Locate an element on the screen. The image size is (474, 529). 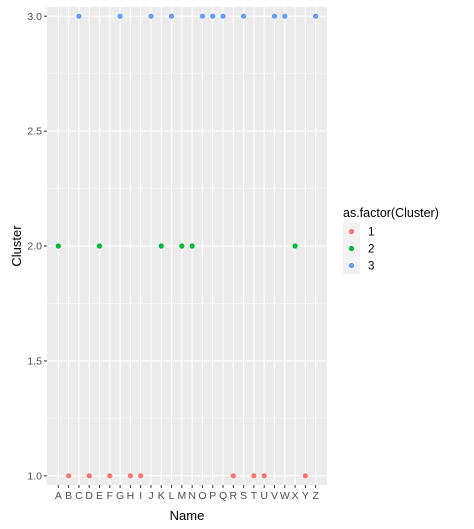
y-axis-title: Cluster is located at coordinates (16, 246).